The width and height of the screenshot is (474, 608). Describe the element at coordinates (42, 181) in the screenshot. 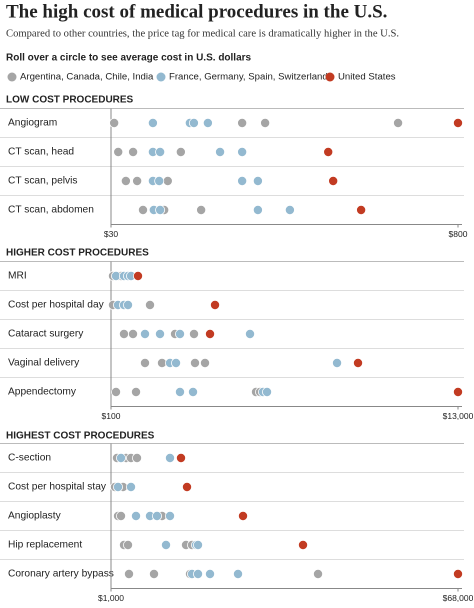

I see `row-label: CT scan, pelvis` at that location.